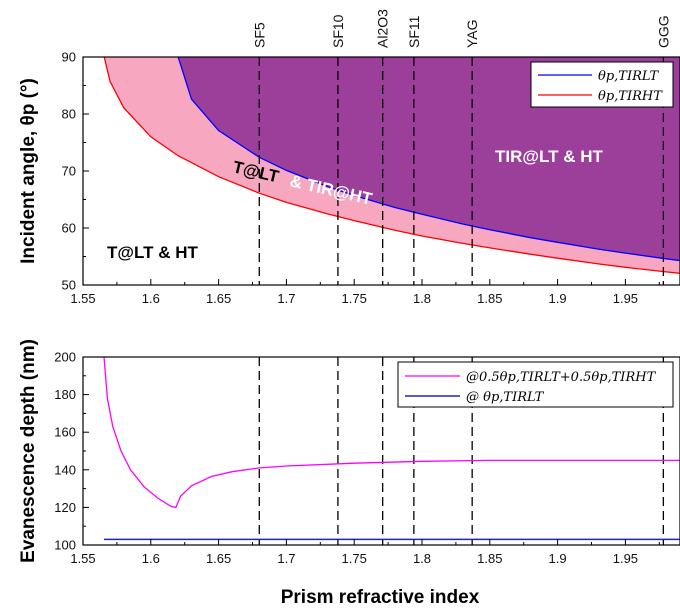  I want to click on material-labels: SF5 SF10 Al2O3 SF11 YAG GGG, so click(461, 28).